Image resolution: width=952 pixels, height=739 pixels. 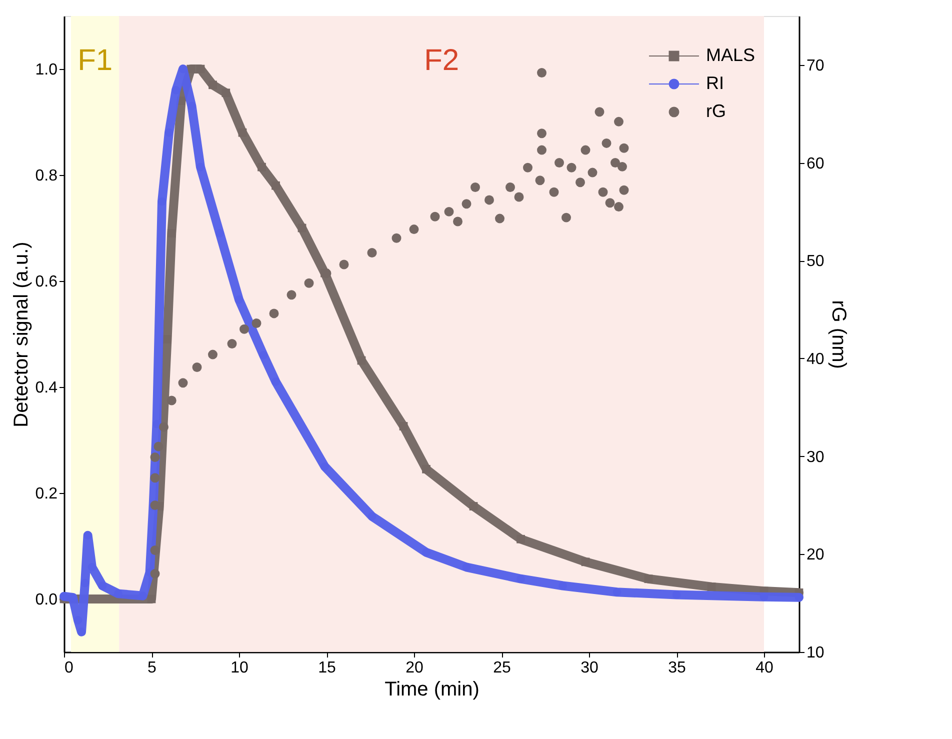 What do you see at coordinates (815, 457) in the screenshot?
I see `y2-tick-label: 30` at bounding box center [815, 457].